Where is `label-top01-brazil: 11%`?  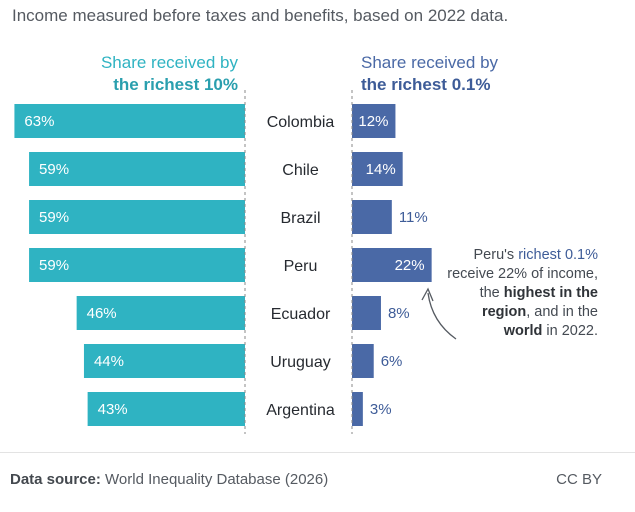
label-top01-brazil: 11% is located at coordinates (413, 217).